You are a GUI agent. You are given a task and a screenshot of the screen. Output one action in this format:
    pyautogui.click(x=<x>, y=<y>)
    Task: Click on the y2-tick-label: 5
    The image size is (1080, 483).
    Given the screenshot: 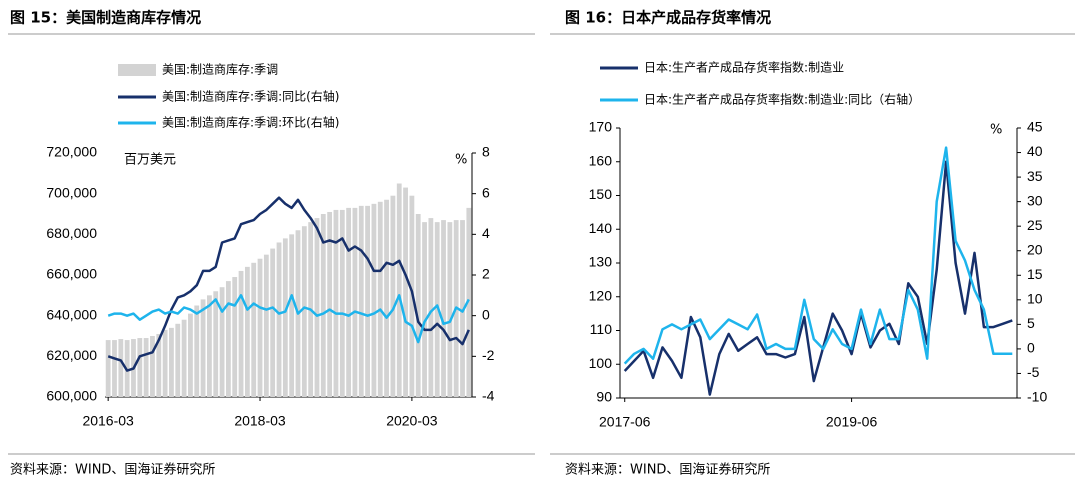 What is the action you would take?
    pyautogui.click(x=1031, y=323)
    